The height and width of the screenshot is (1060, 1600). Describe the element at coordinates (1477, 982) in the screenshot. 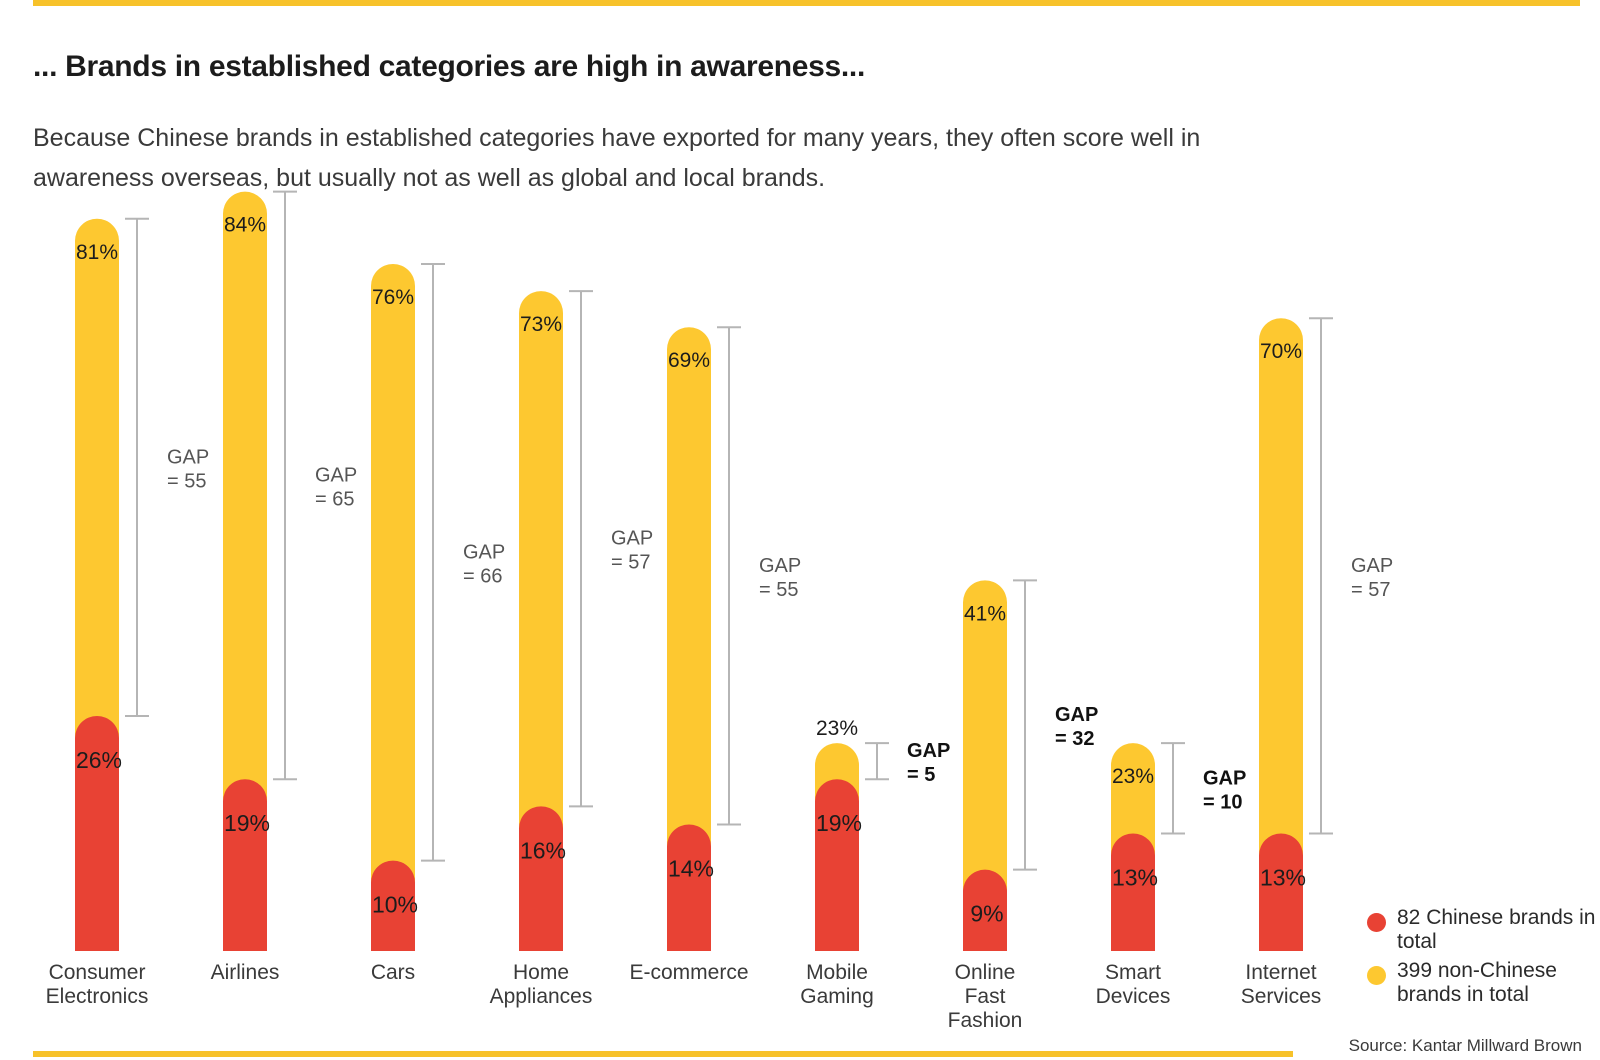

I see `legend-label-non-chinese: 399 non-Chinese brands in total` at that location.